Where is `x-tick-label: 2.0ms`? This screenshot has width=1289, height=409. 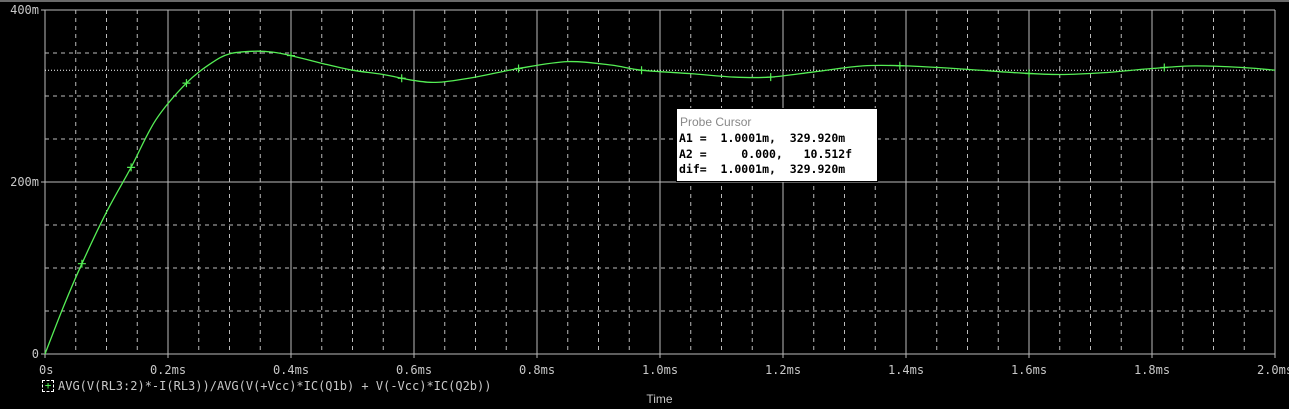
x-tick-label: 2.0ms is located at coordinates (1273, 370).